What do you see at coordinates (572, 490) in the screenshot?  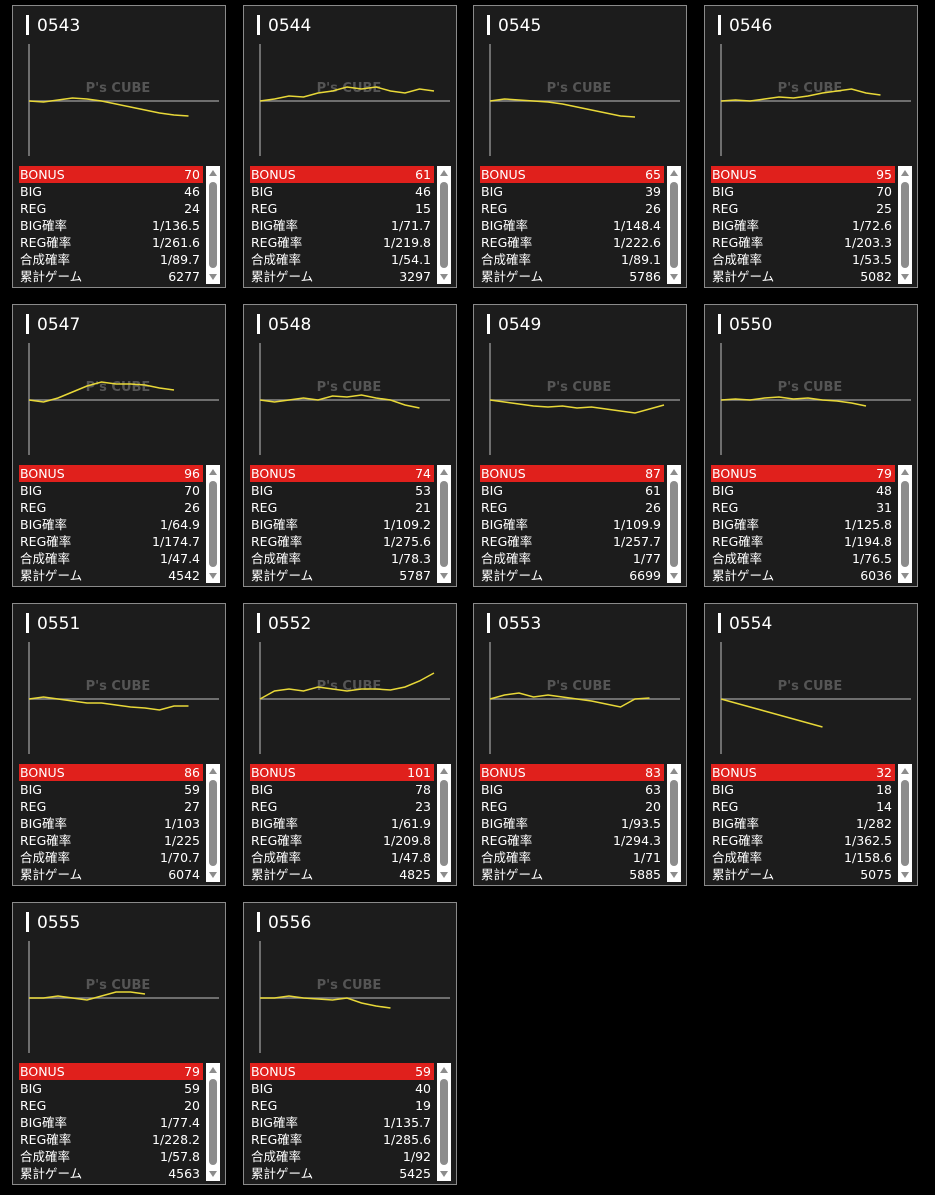 I see `stat-row: BIG 61` at bounding box center [572, 490].